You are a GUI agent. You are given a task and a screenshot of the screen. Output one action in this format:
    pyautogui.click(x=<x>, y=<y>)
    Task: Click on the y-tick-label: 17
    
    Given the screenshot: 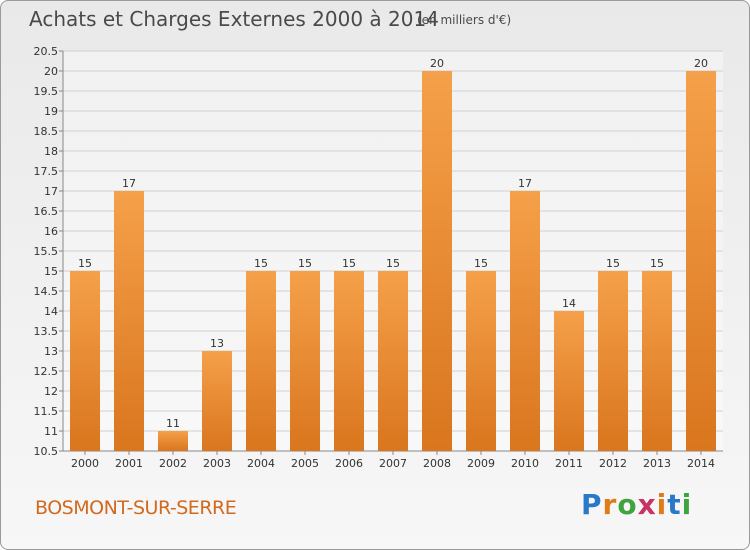 What is the action you would take?
    pyautogui.click(x=51, y=191)
    